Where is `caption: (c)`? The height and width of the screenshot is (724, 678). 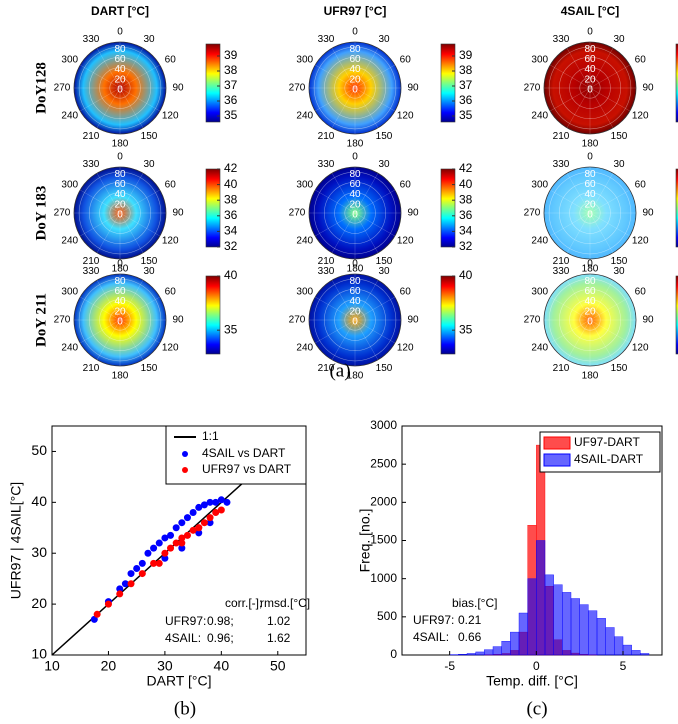
caption: (c) is located at coordinates (536, 708).